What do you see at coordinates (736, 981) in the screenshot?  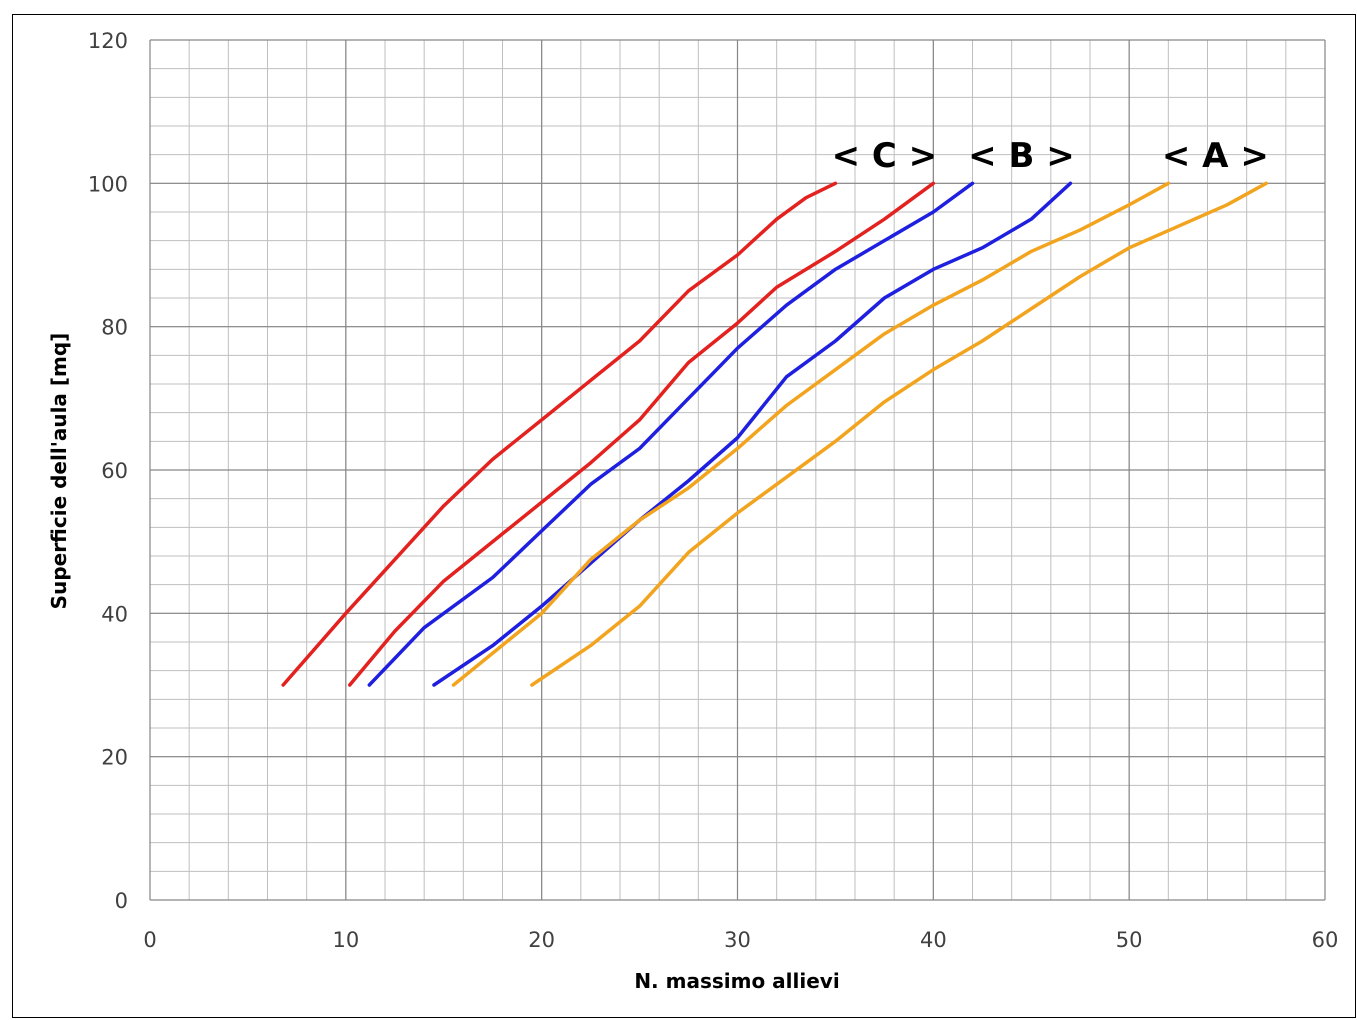 I see `x-axis-title: N. massimo allievi` at bounding box center [736, 981].